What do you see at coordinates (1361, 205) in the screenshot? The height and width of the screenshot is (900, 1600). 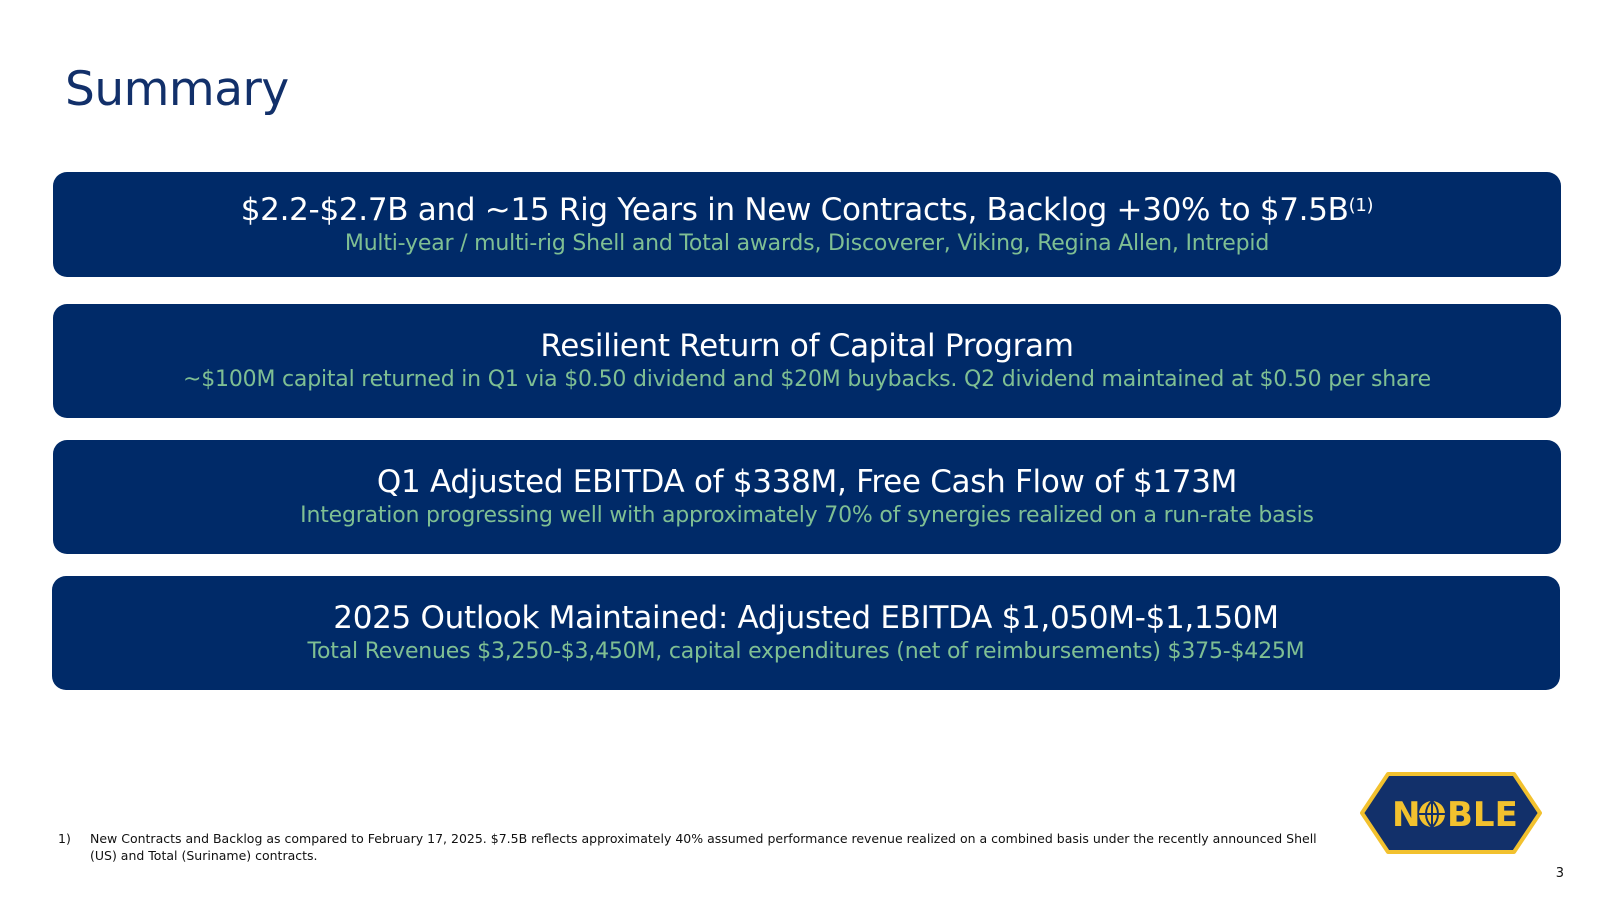 I see `footnote-ref: (1)` at bounding box center [1361, 205].